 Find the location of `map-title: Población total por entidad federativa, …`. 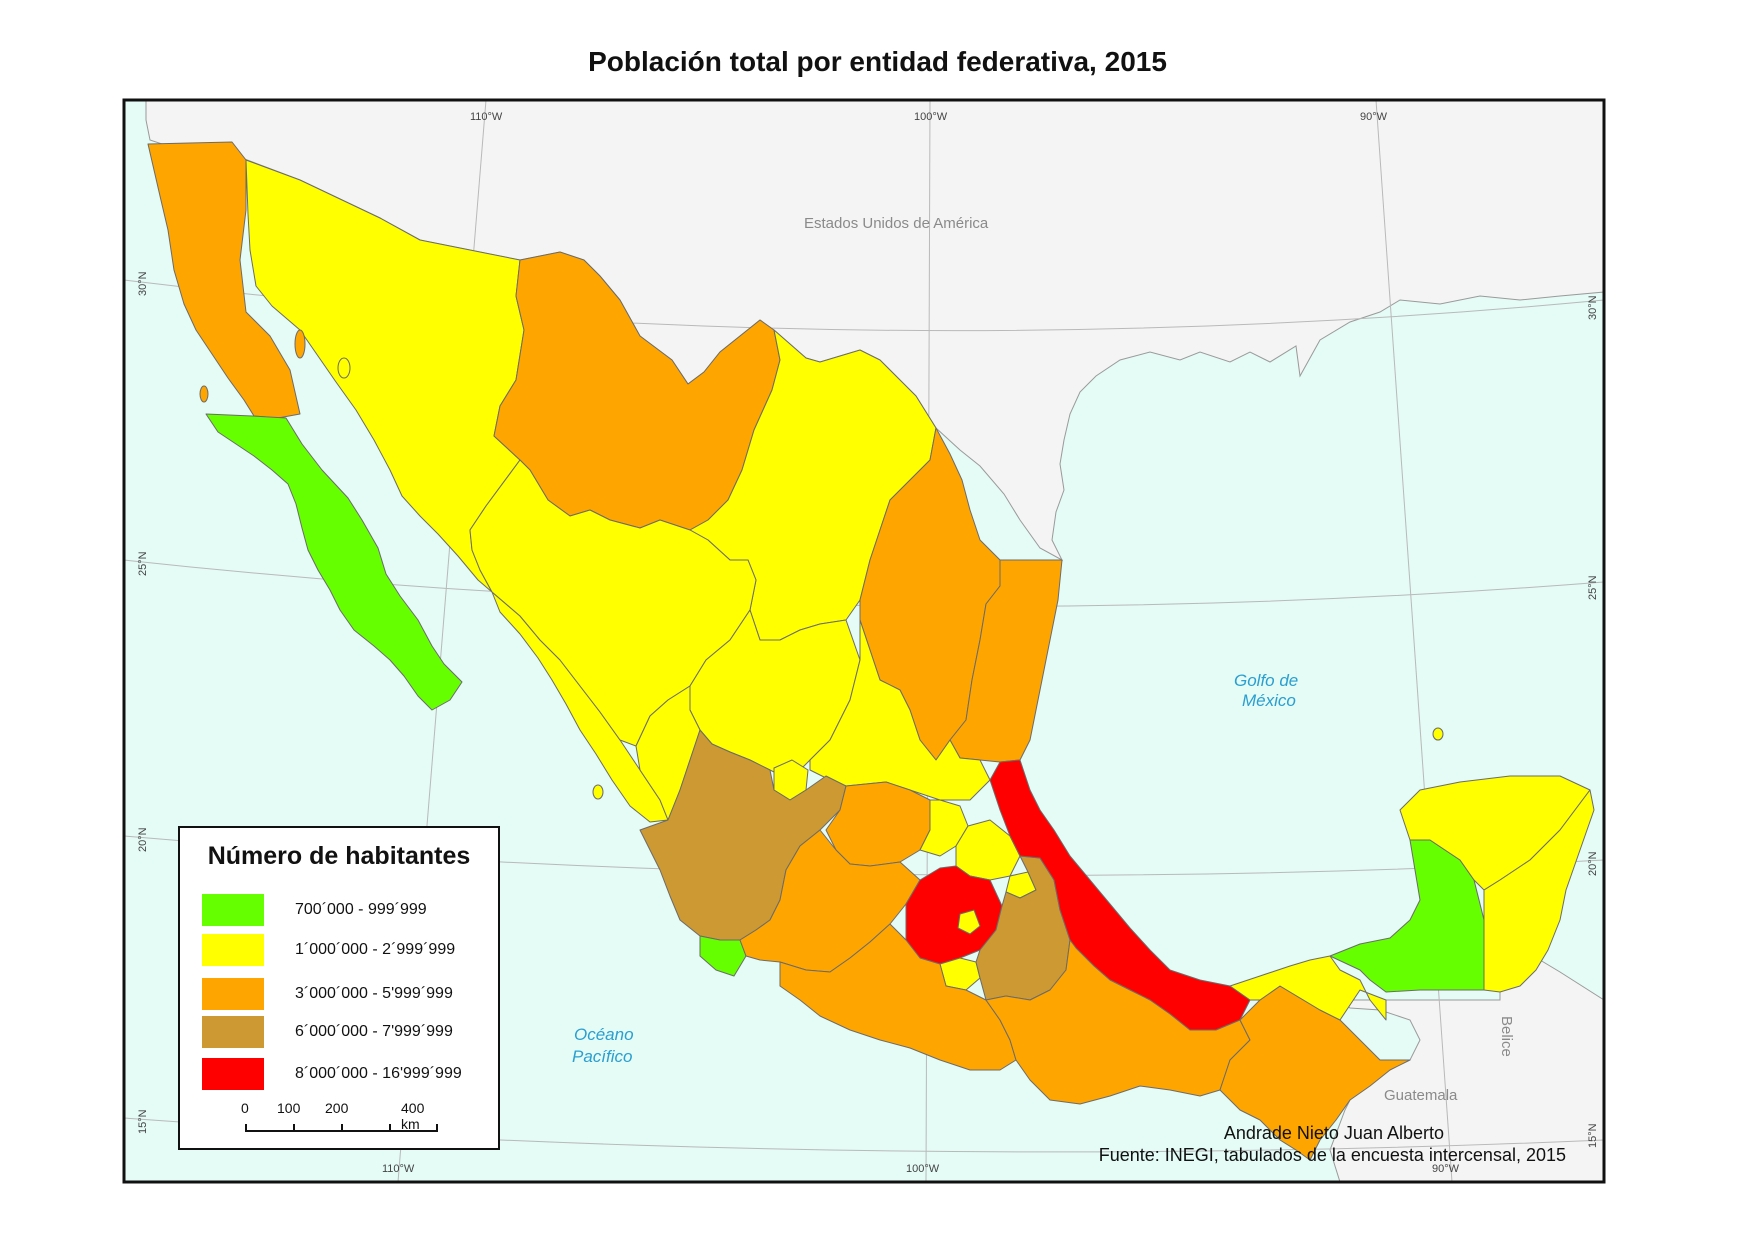

map-title: Población total por entidad federativa, … is located at coordinates (877, 61).